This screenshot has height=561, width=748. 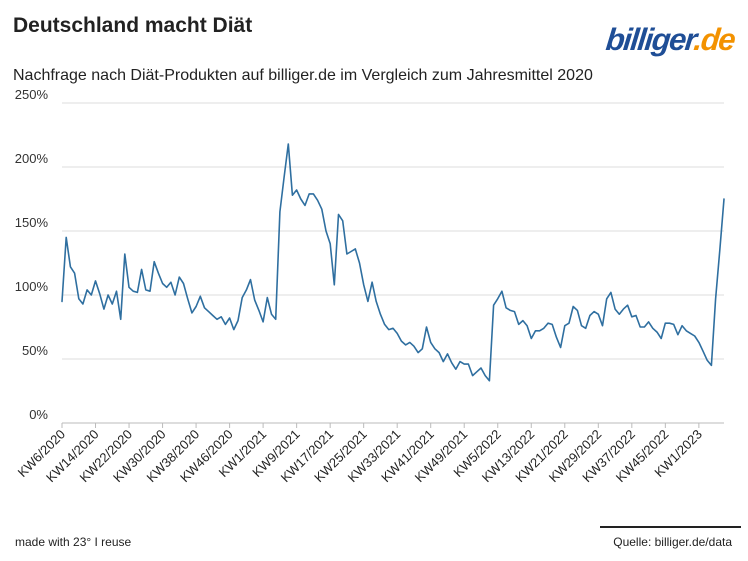 What do you see at coordinates (672, 542) in the screenshot?
I see `source-text: Quelle: billiger.de/data` at bounding box center [672, 542].